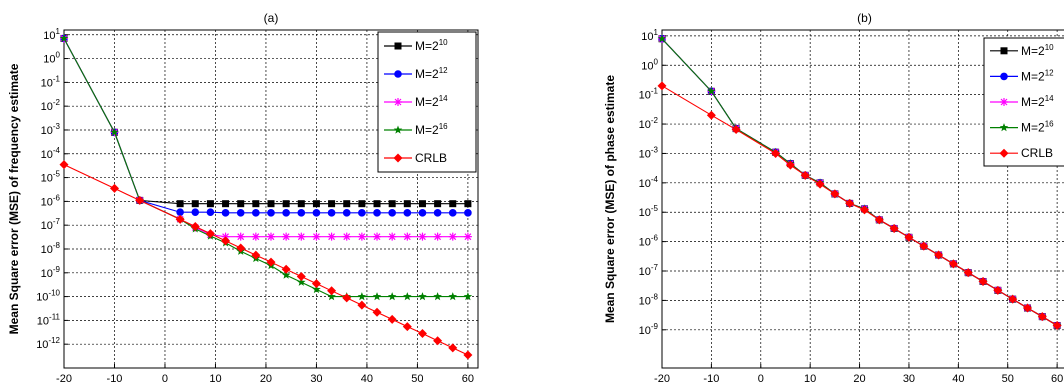 The image size is (1064, 385). I want to click on chart-a-x-tick-label: -20, so click(64, 379).